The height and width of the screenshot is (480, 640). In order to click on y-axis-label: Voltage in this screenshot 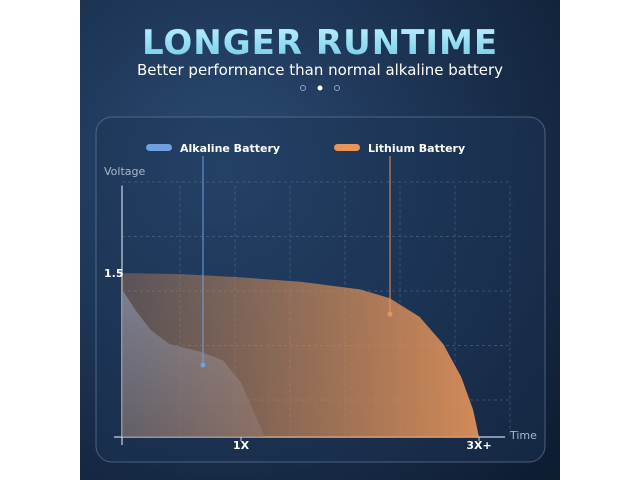, I will do `click(124, 171)`.